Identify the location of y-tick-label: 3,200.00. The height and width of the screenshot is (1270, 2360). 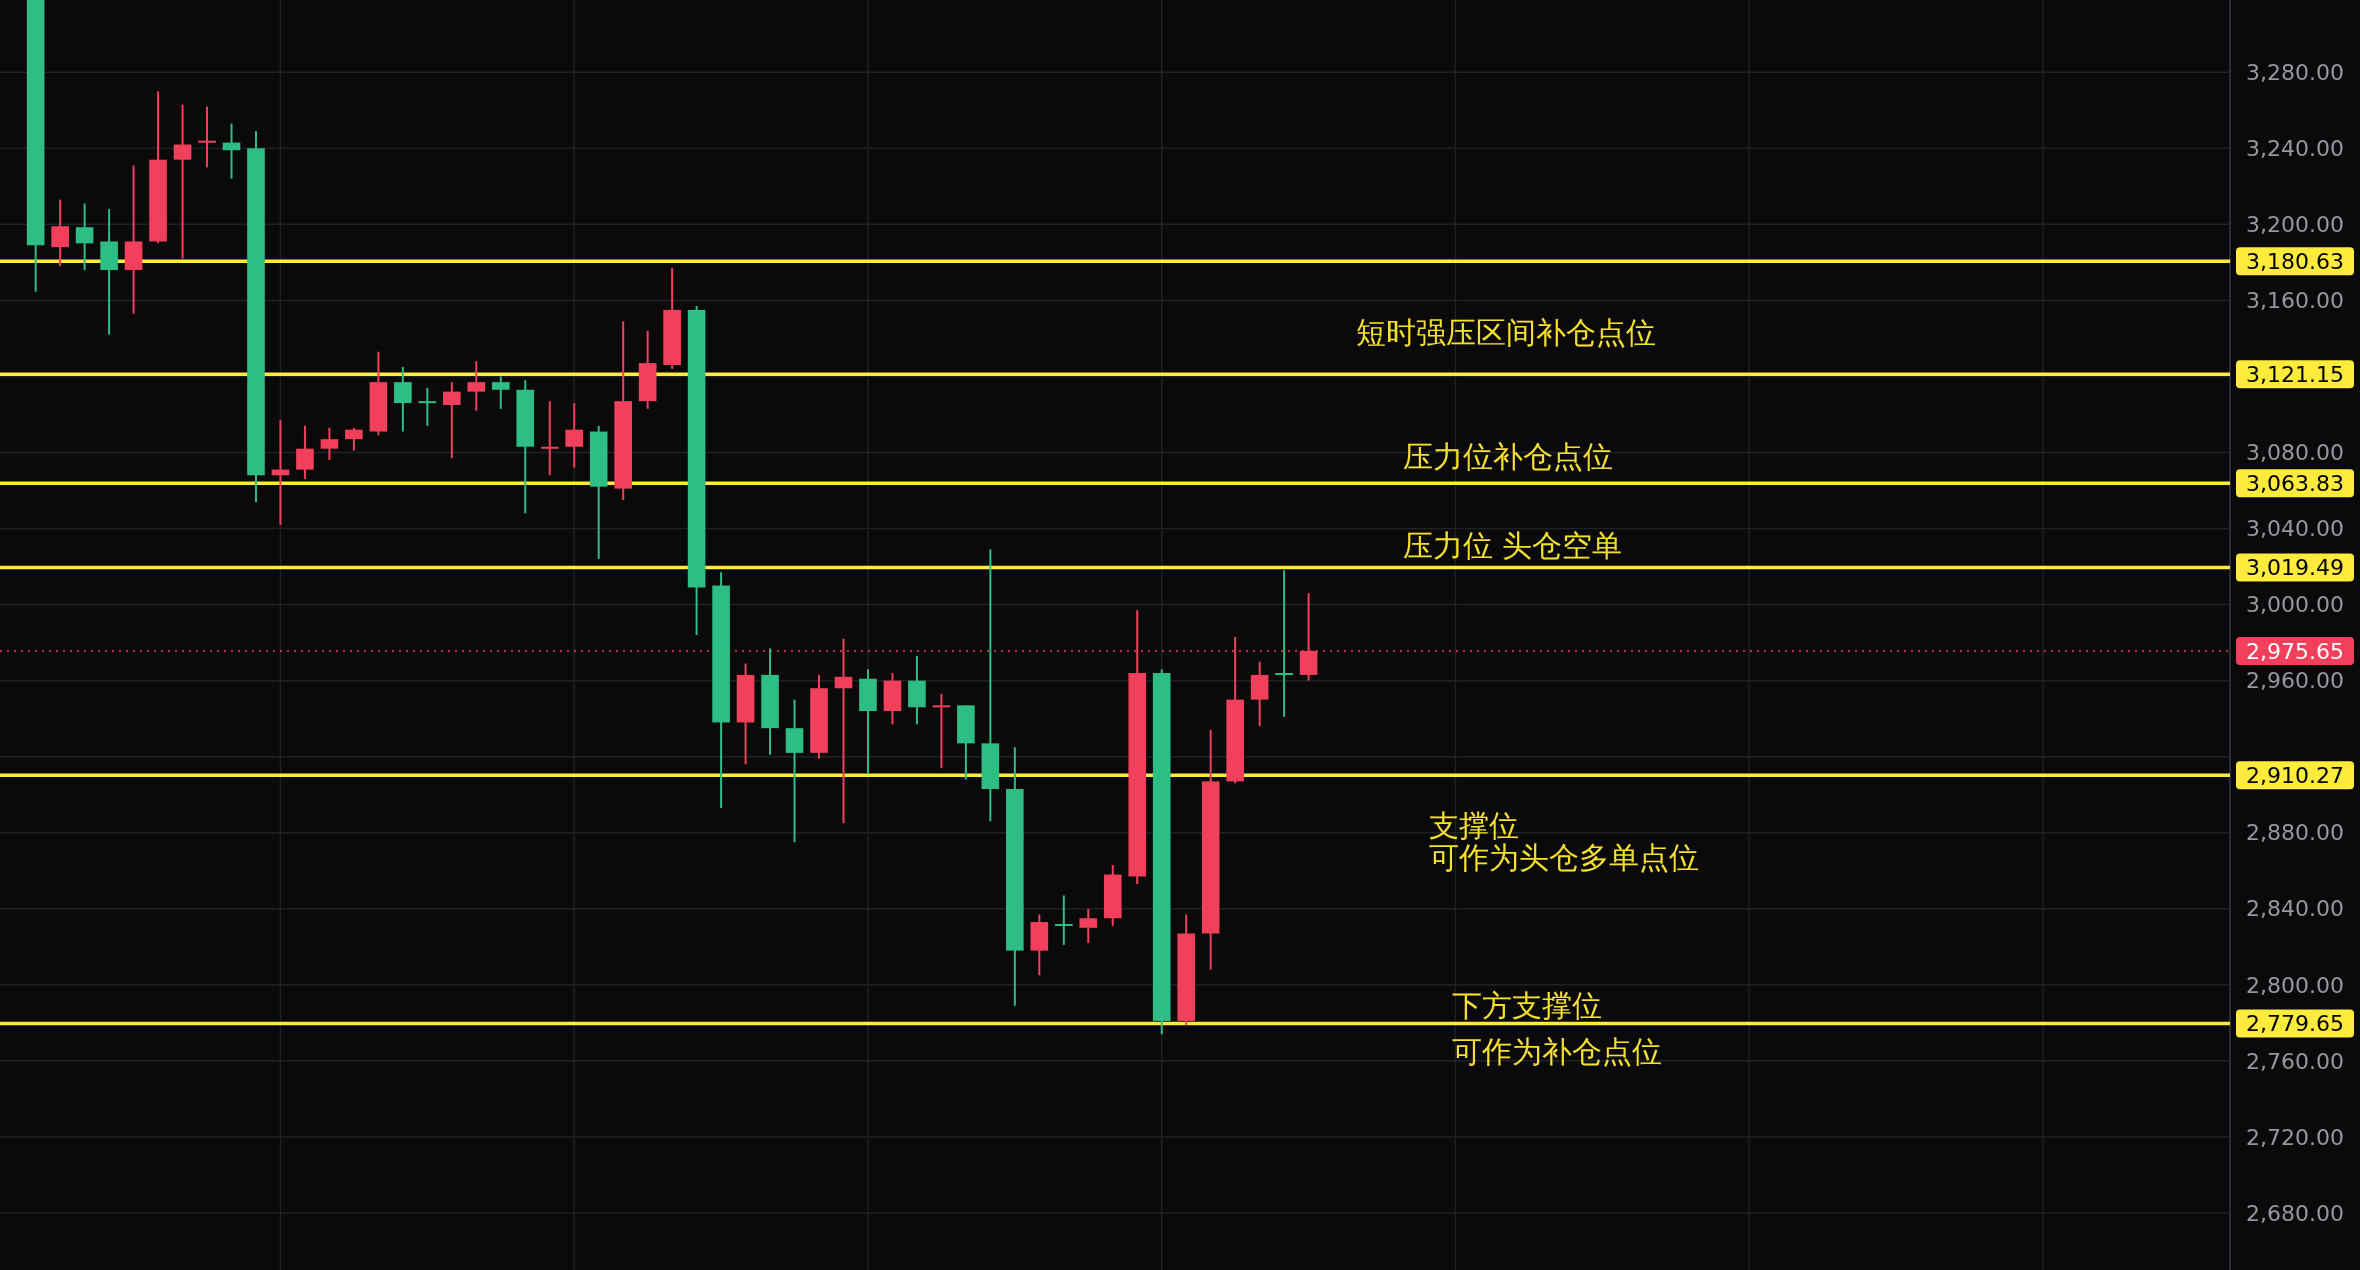
(2295, 225).